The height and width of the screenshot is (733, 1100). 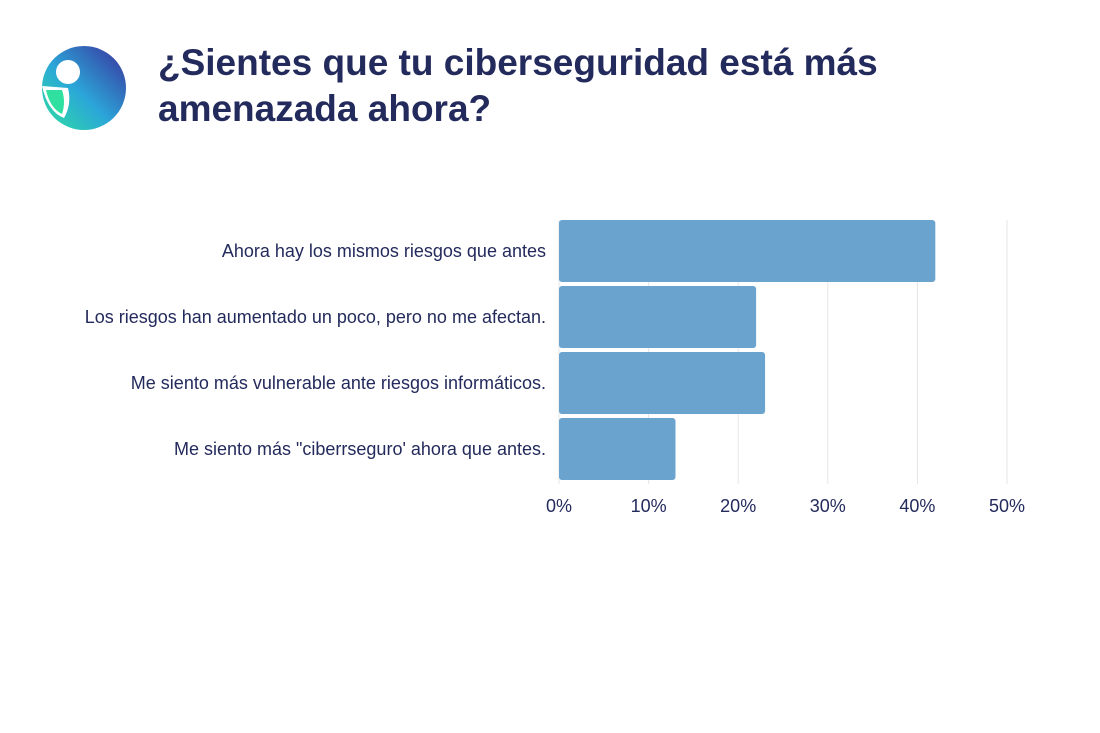 What do you see at coordinates (1007, 506) in the screenshot?
I see `x-tick-label: 50%` at bounding box center [1007, 506].